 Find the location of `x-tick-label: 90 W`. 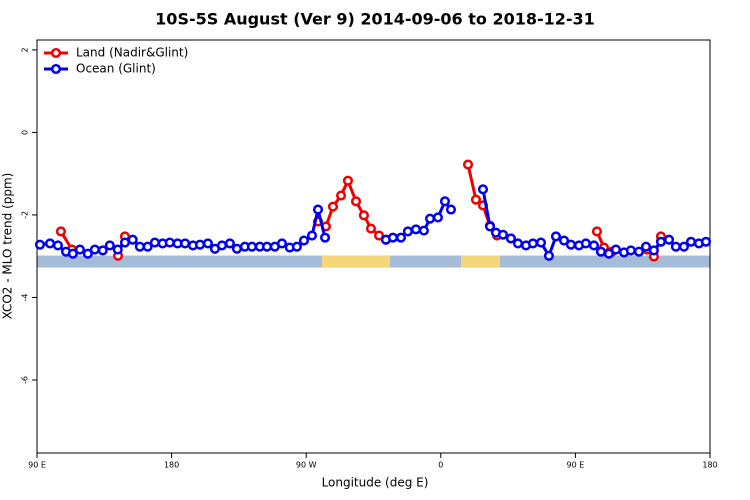

x-tick-label: 90 W is located at coordinates (306, 465).